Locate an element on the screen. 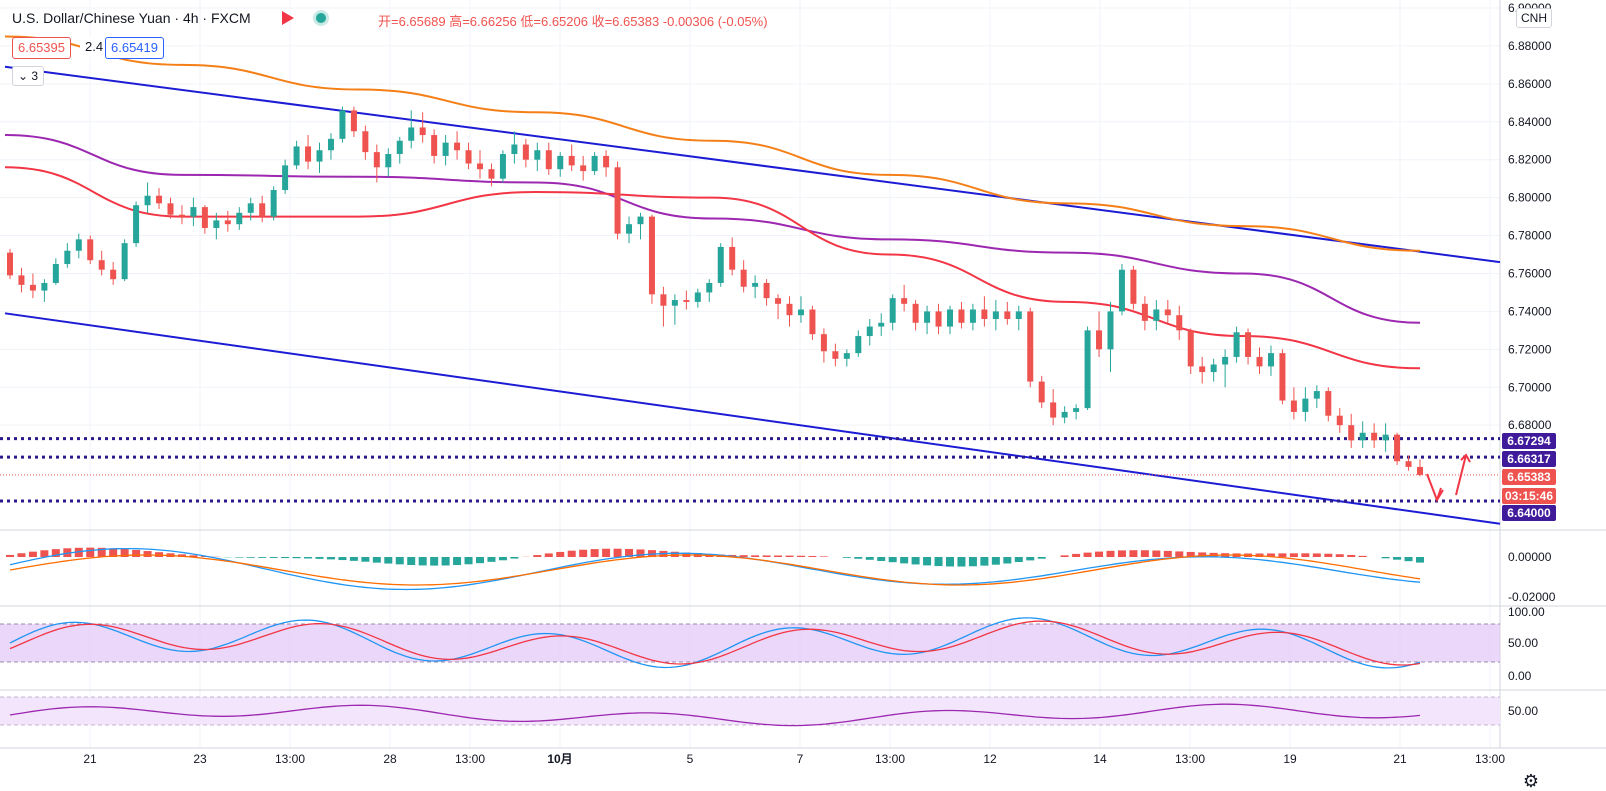  flag-icon is located at coordinates (288, 18).